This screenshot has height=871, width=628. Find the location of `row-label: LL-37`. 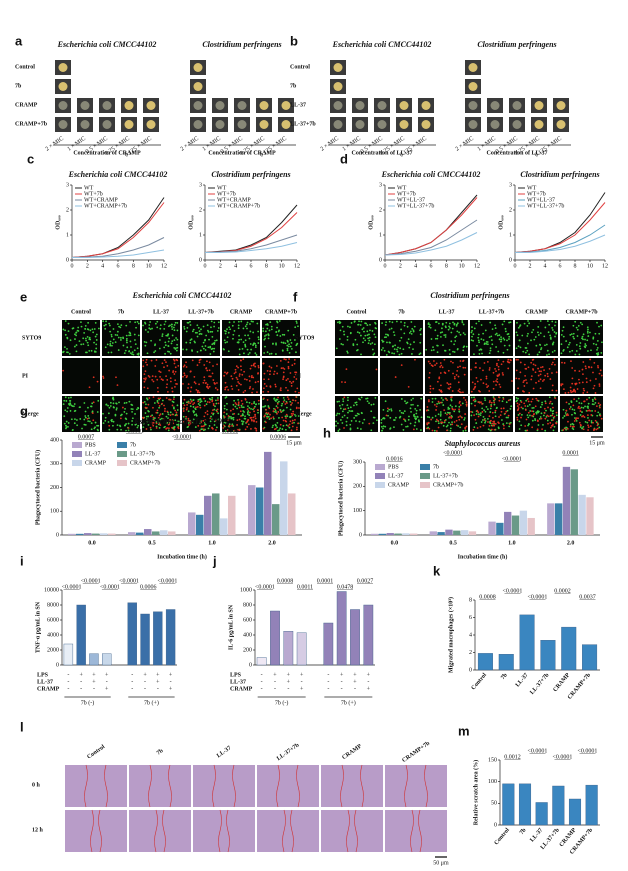

row-label: LL-37 is located at coordinates (298, 105).